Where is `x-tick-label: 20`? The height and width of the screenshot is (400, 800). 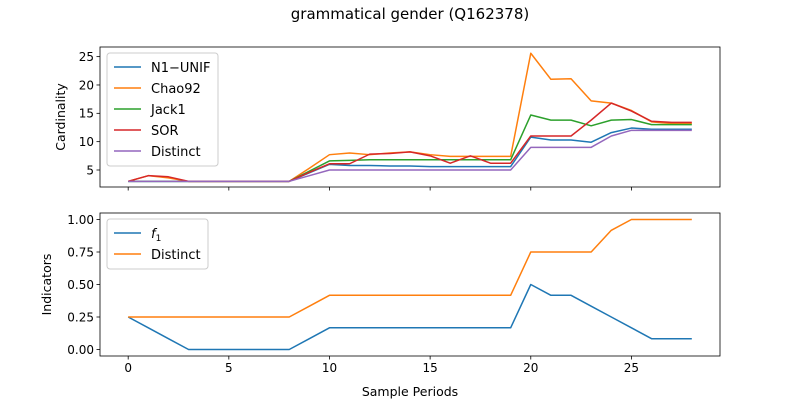 x-tick-label: 20 is located at coordinates (530, 368).